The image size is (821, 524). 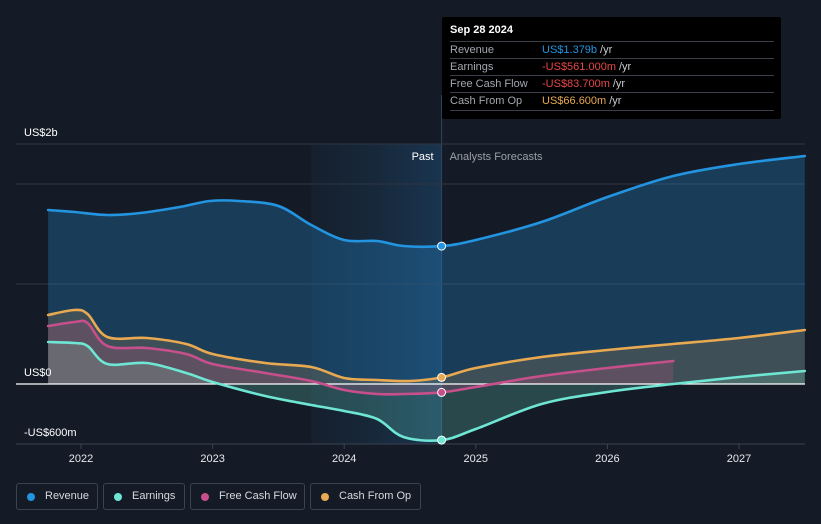 I want to click on y-axis-label: US$2b, so click(x=41, y=133).